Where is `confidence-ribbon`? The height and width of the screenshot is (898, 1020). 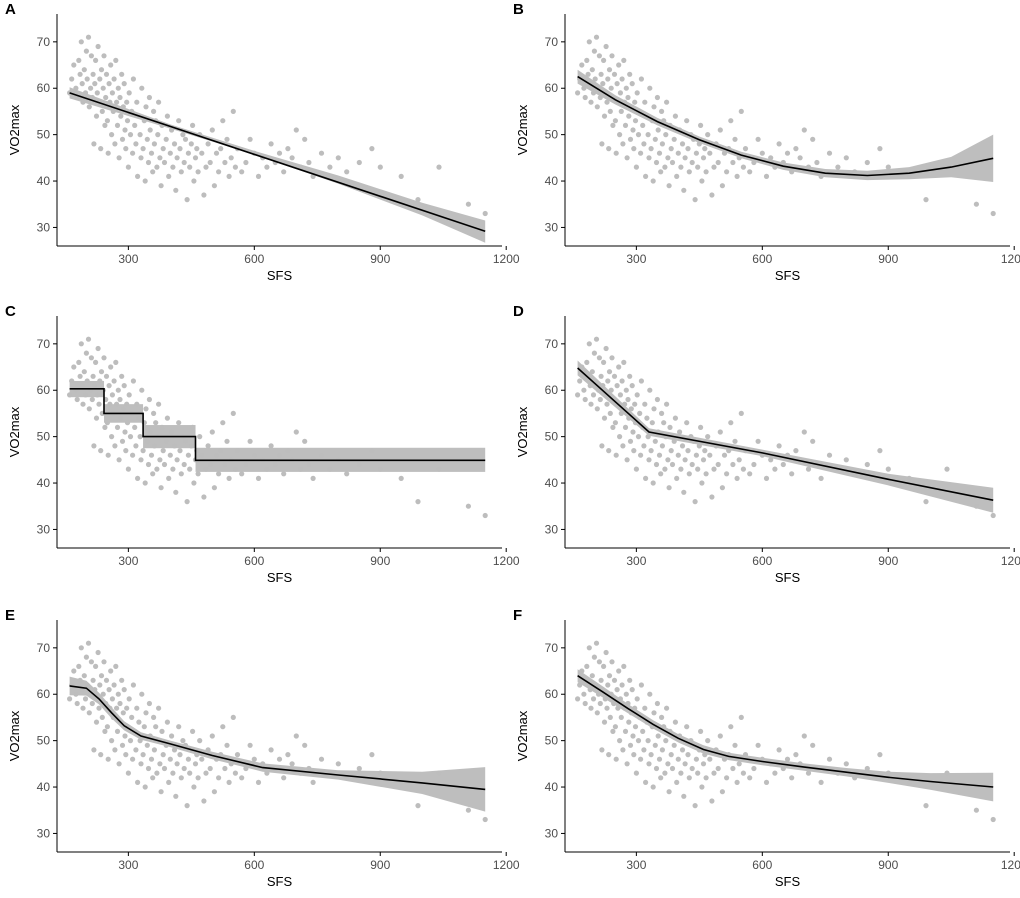
confidence-ribbon is located at coordinates (785, 125).